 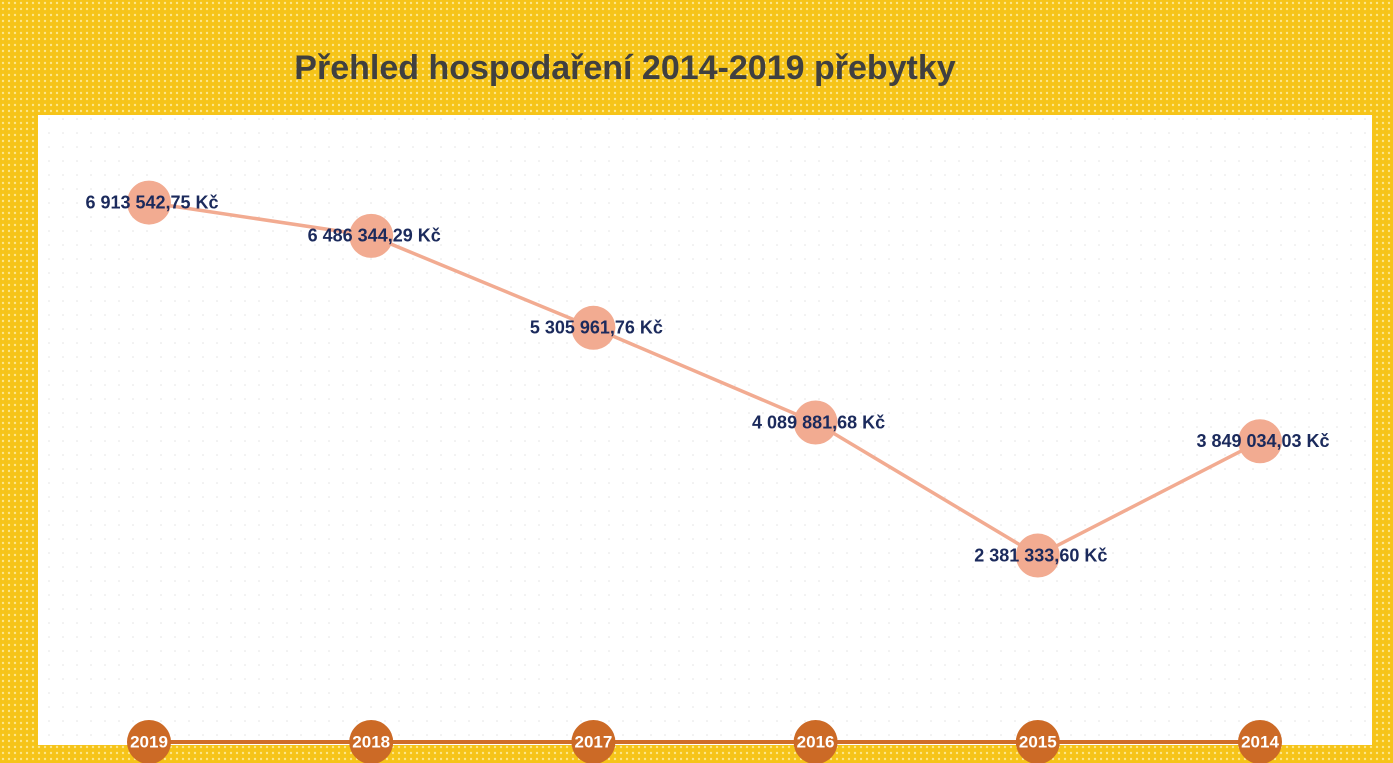 I want to click on x-tick-label: 2018, so click(x=371, y=741).